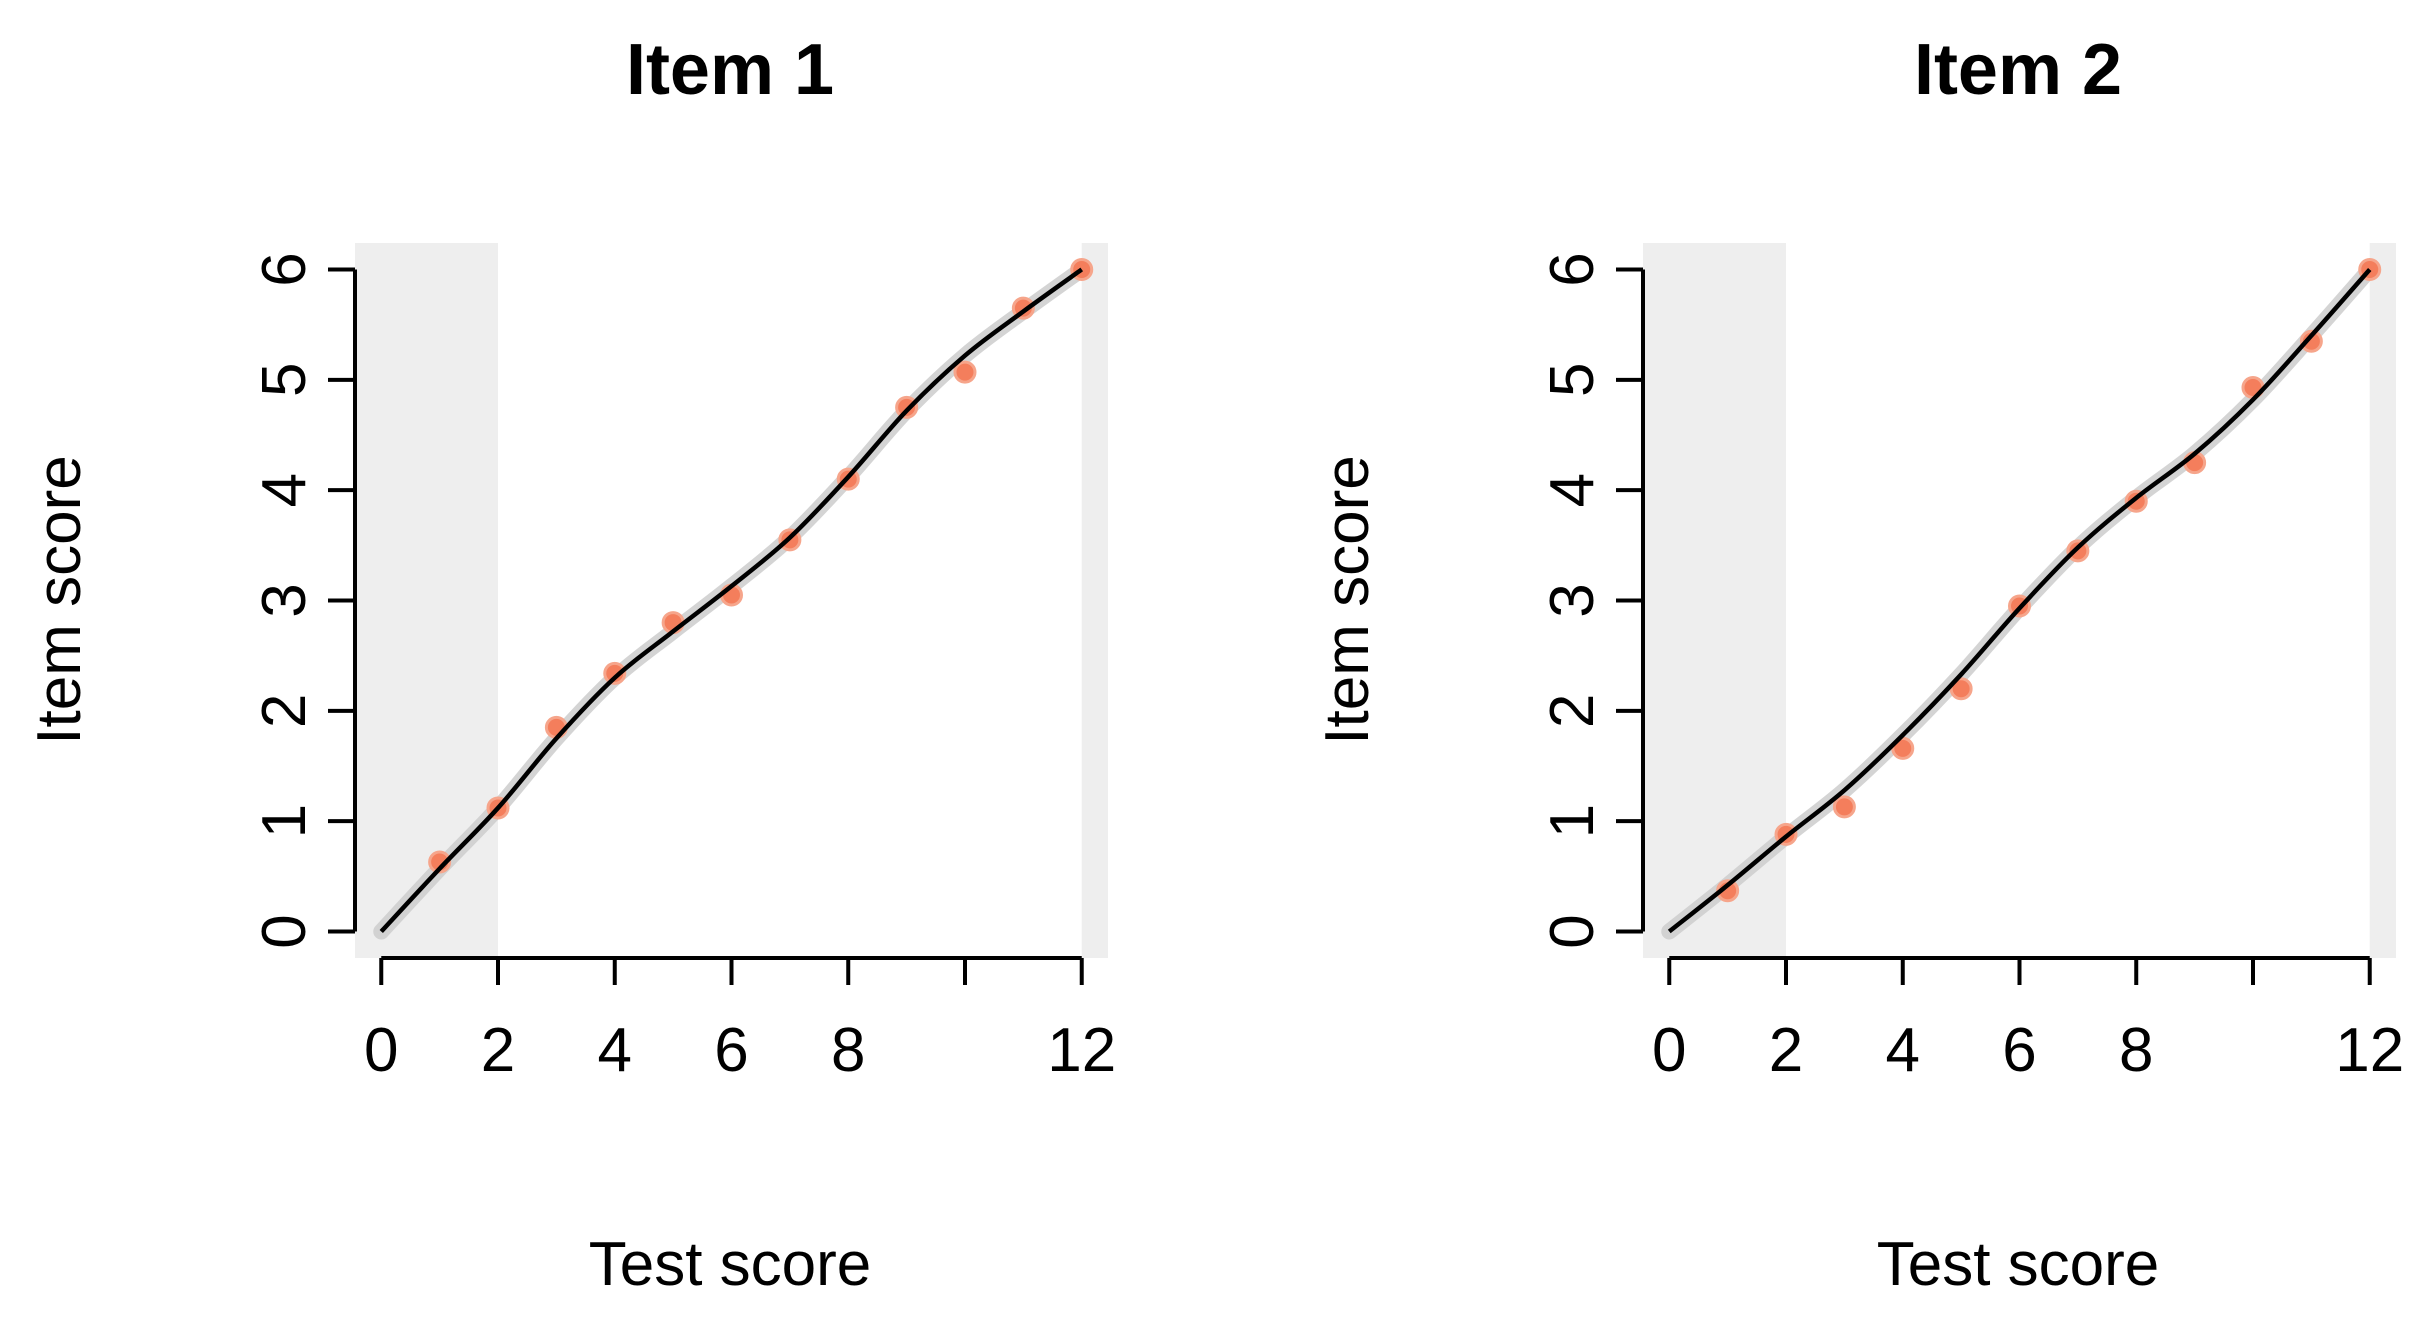 This screenshot has height=1329, width=2421. I want to click on chart-title: Item 1, so click(730, 70).